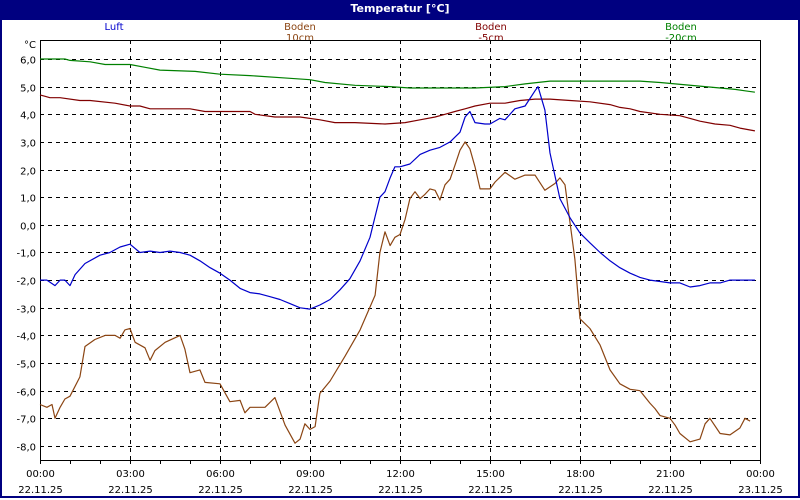  What do you see at coordinates (28, 116) in the screenshot?
I see `y-tick-label: 4,0` at bounding box center [28, 116].